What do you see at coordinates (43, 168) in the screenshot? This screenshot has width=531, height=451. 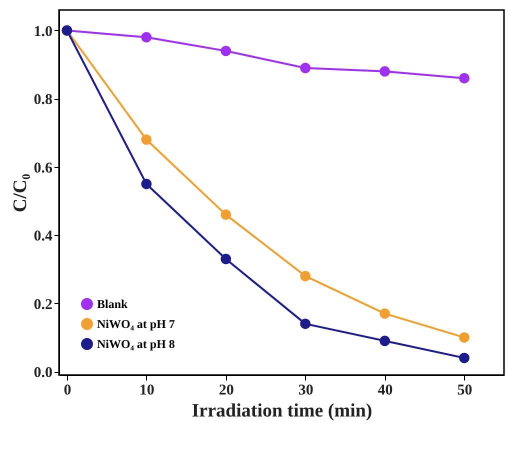 I see `y-tick-label: 0.6` at bounding box center [43, 168].